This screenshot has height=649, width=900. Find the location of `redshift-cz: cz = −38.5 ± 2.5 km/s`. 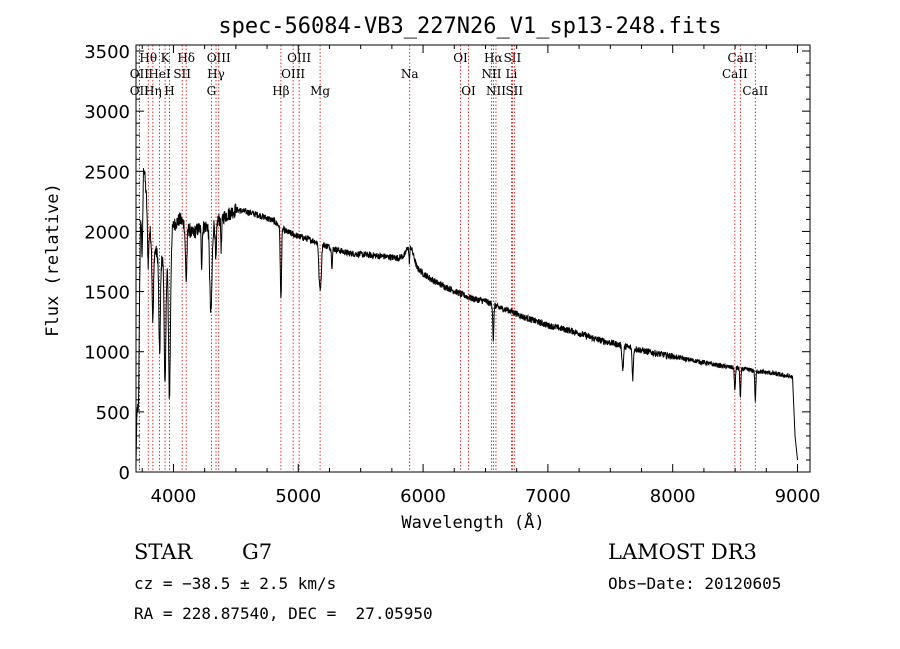

redshift-cz: cz = −38.5 ± 2.5 km/s is located at coordinates (235, 583).